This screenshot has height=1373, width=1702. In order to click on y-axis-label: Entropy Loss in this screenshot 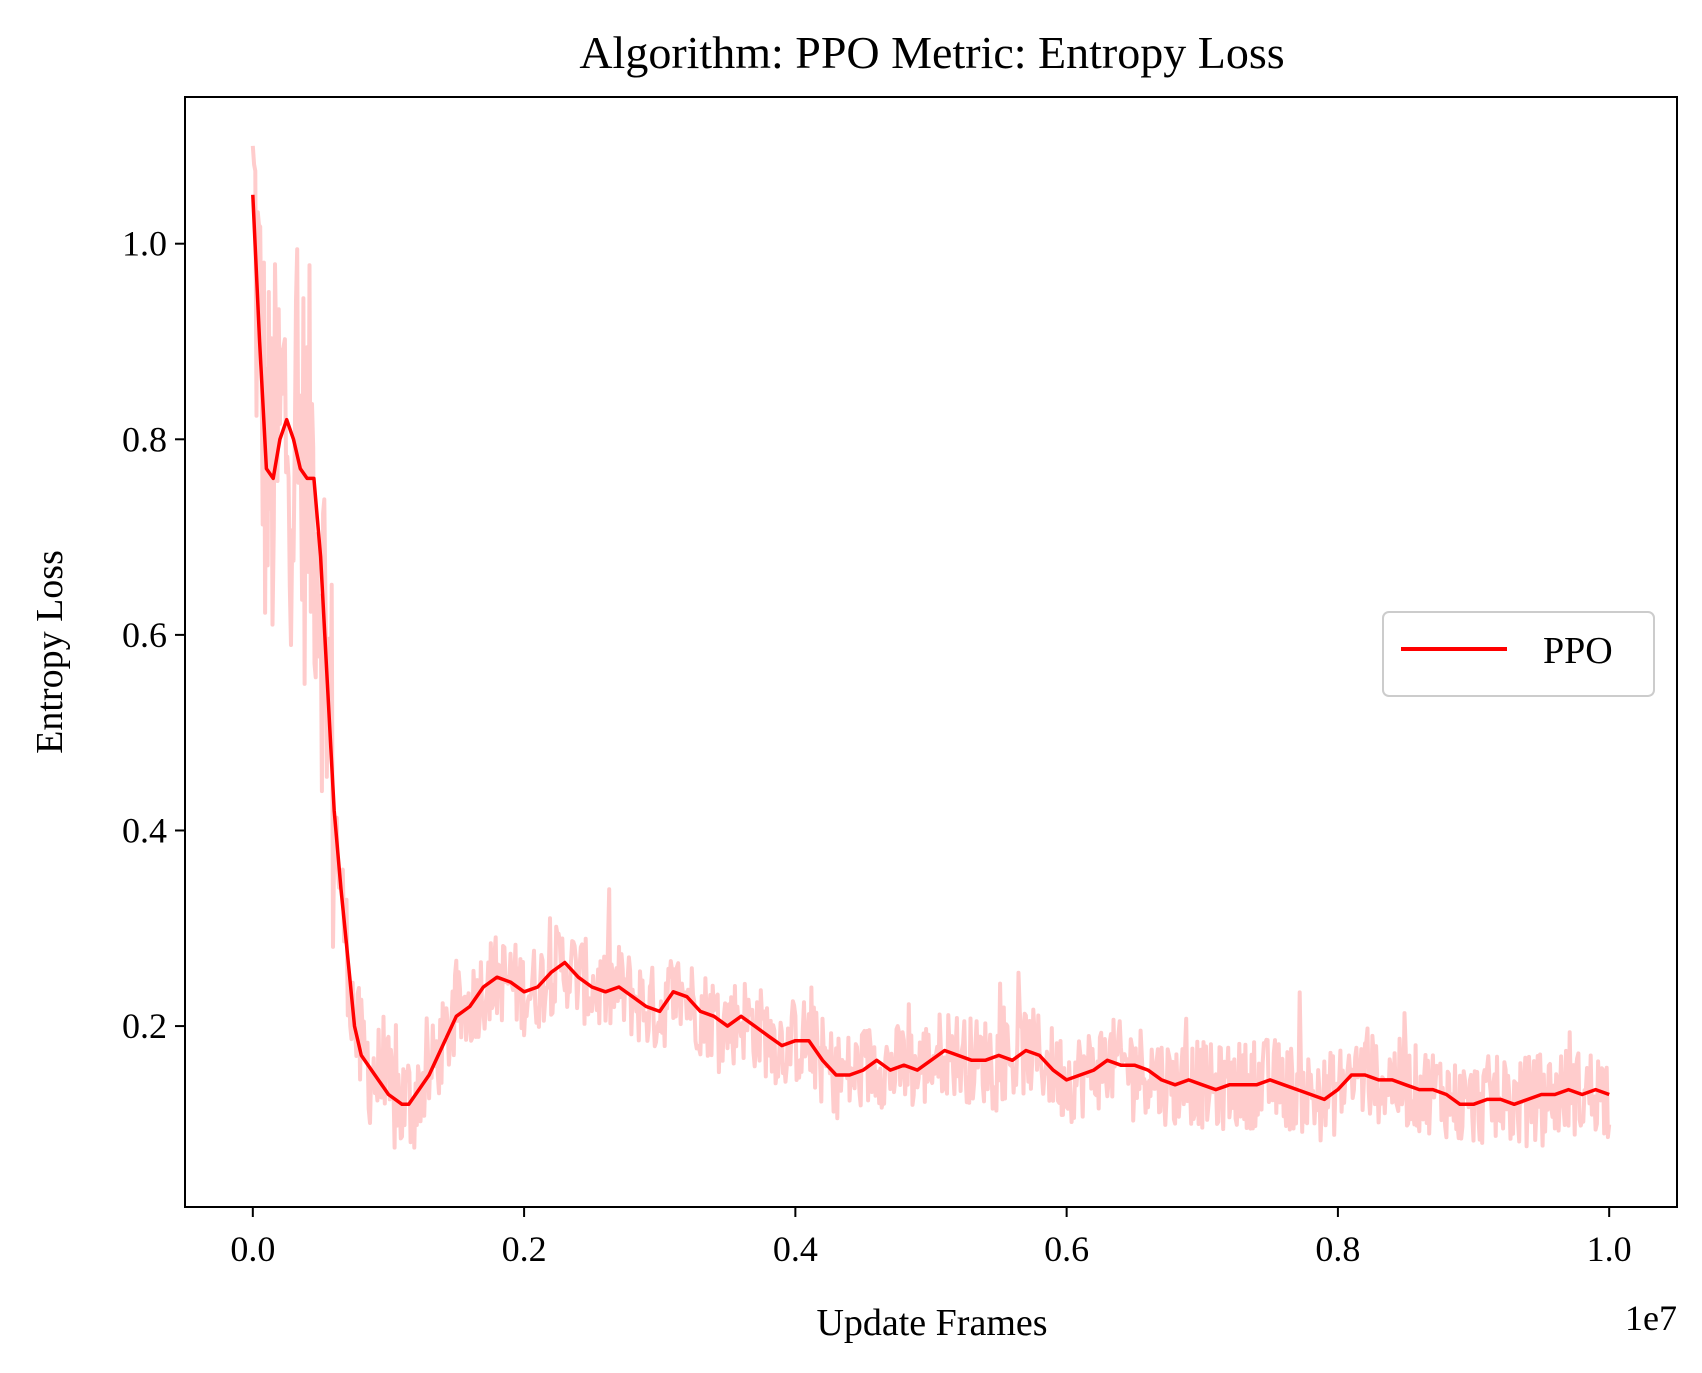, I will do `click(50, 652)`.